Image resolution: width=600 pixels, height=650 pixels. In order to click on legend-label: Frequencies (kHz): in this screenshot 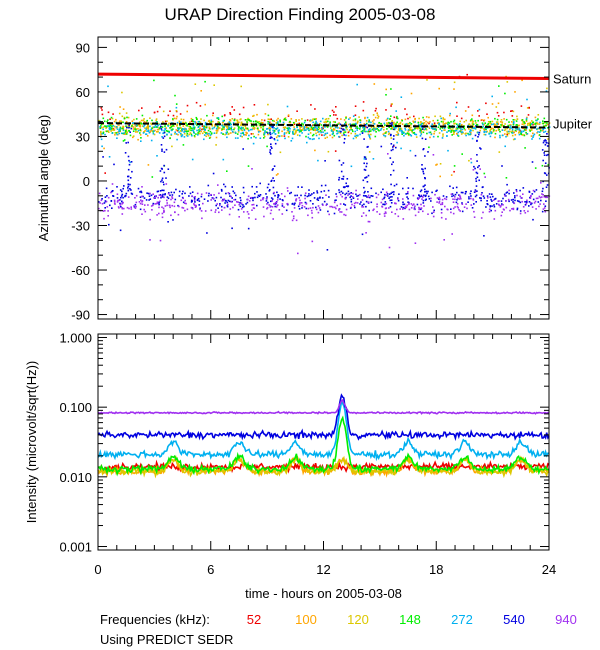, I will do `click(155, 619)`.